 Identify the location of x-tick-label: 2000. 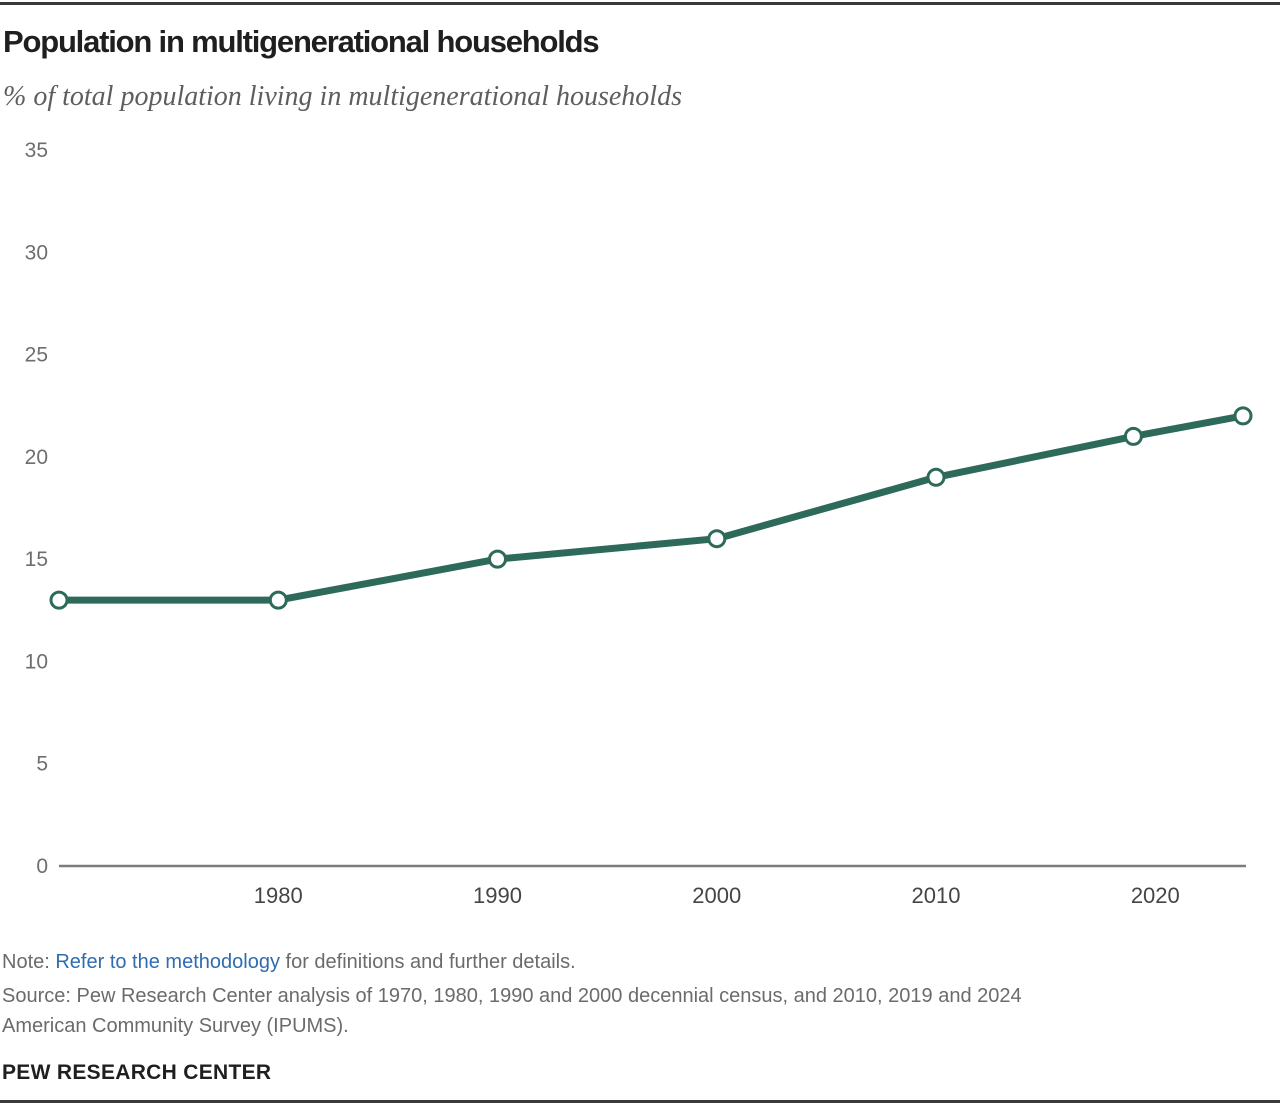
(716, 895).